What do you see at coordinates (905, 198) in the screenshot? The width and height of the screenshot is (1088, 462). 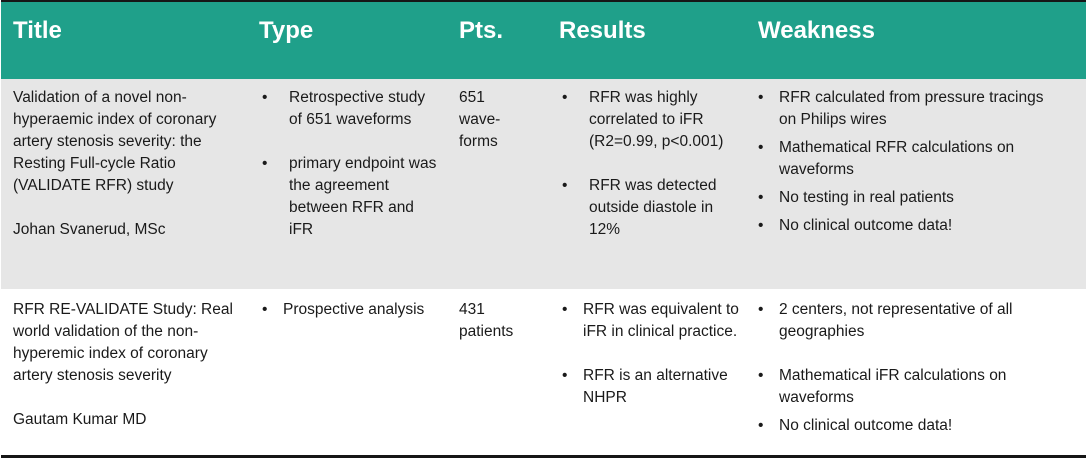 I see `weakness-item: No testing in real patients` at bounding box center [905, 198].